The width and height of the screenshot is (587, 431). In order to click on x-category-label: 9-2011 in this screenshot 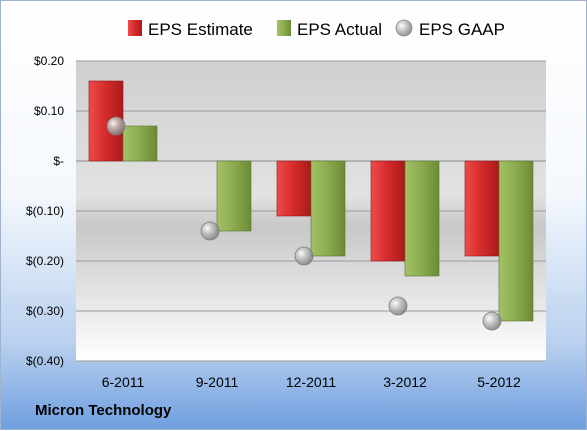, I will do `click(217, 382)`.